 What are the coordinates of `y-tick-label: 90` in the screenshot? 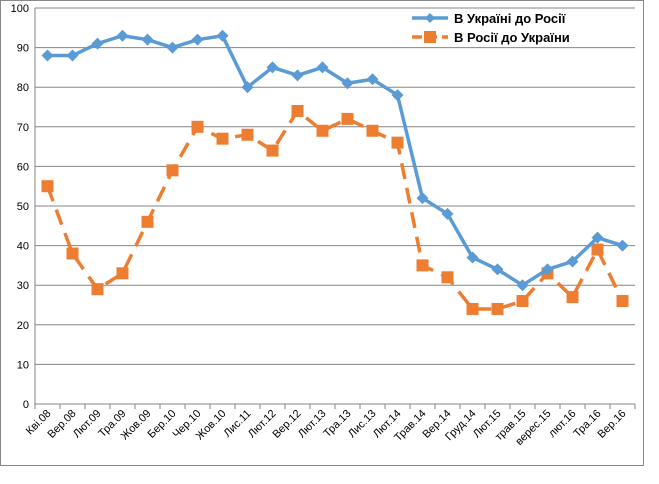 It's located at (23, 49).